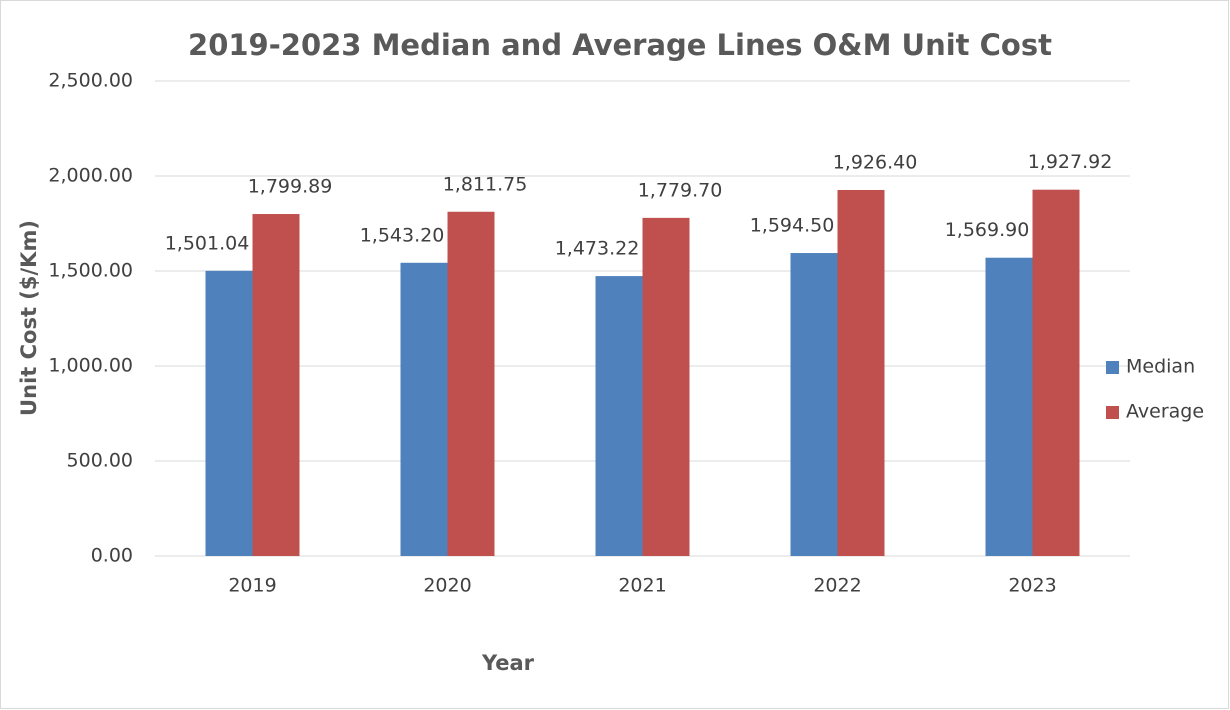 The height and width of the screenshot is (710, 1230). Describe the element at coordinates (792, 226) in the screenshot. I see `data-label: 1,594.50` at that location.